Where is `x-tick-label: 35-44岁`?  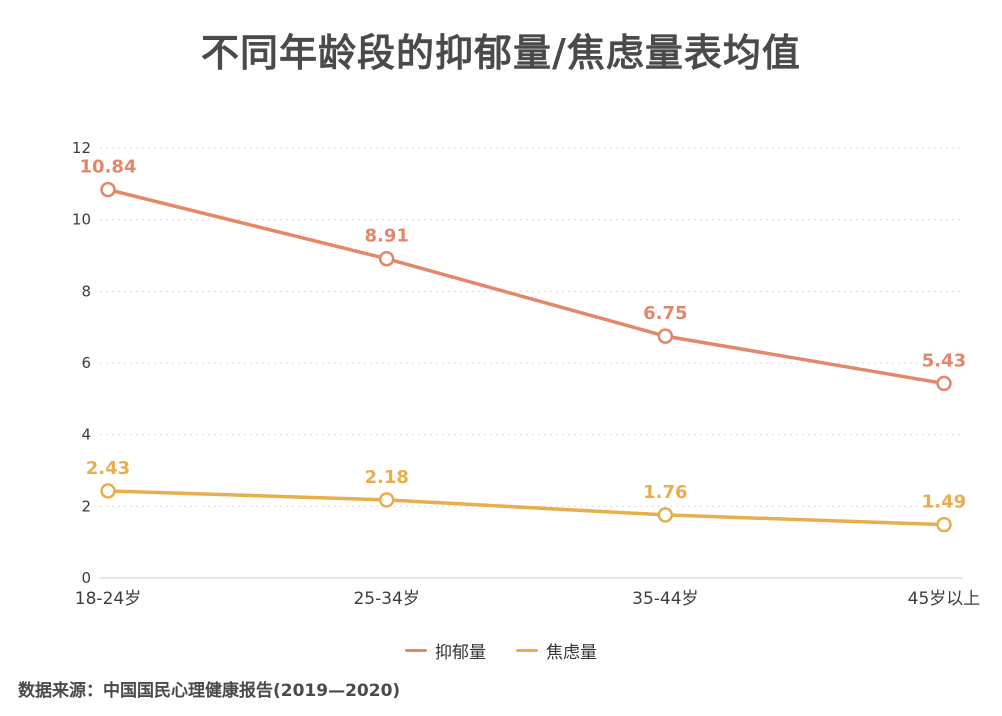 x-tick-label: 35-44岁 is located at coordinates (665, 599).